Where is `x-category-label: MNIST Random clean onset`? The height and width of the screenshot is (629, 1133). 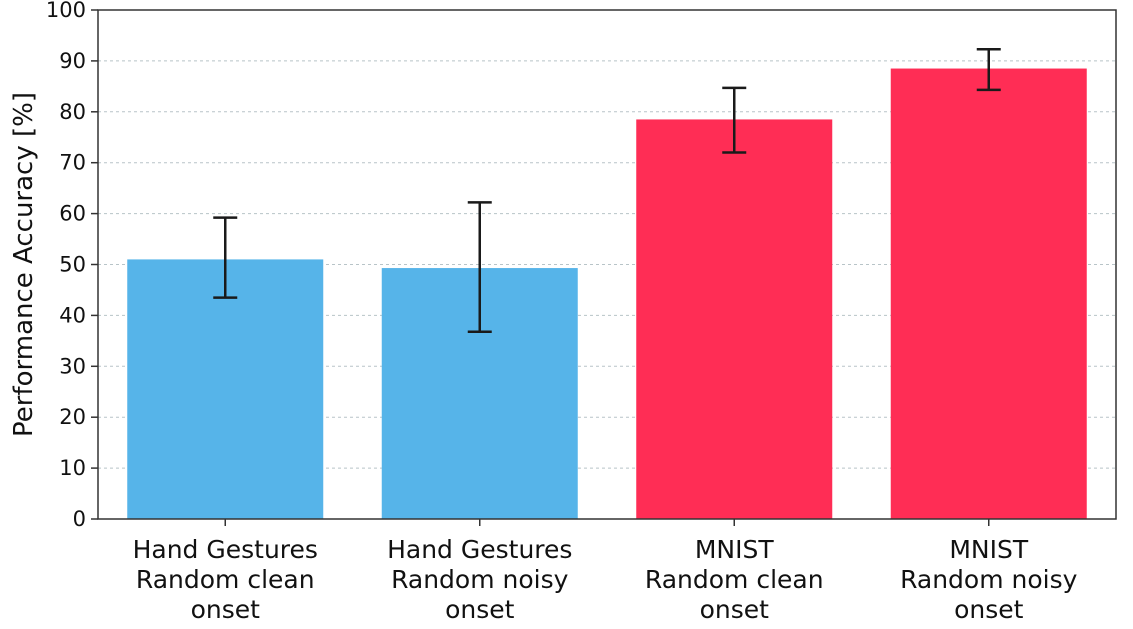
x-category-label: MNIST Random clean onset is located at coordinates (734, 579).